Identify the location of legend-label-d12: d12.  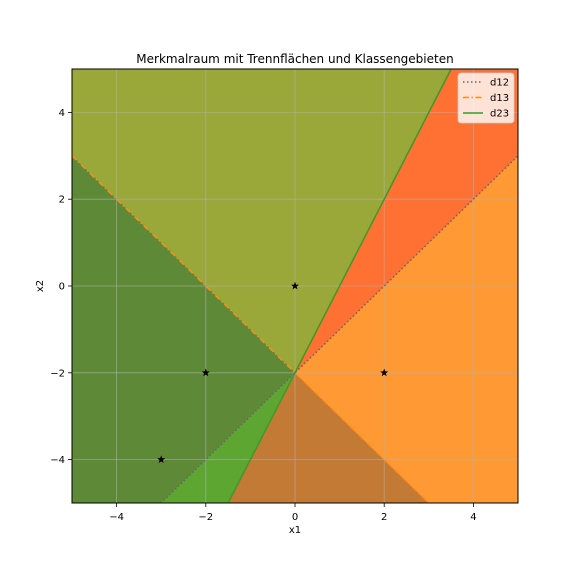
(499, 83).